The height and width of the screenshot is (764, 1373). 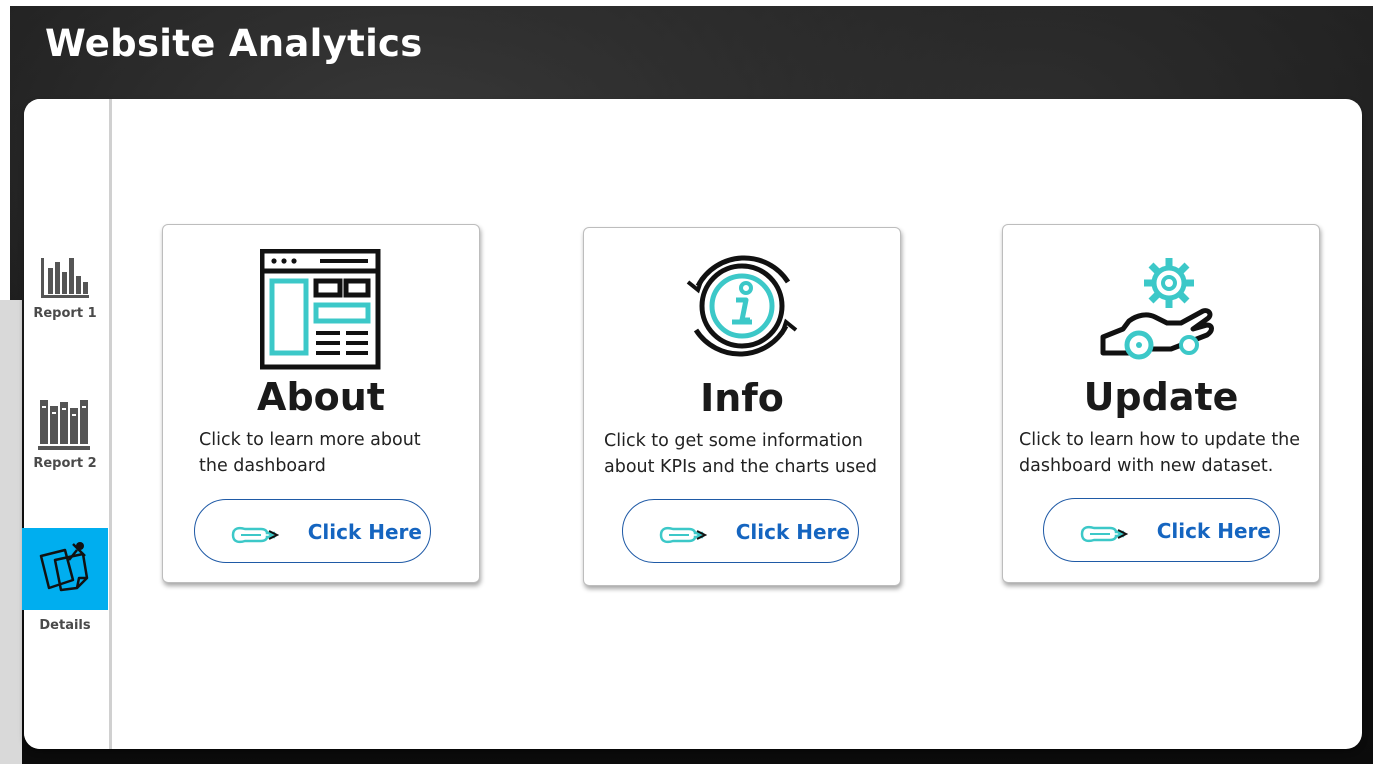 What do you see at coordinates (65, 625) in the screenshot?
I see `sidebar-item-label: Details` at bounding box center [65, 625].